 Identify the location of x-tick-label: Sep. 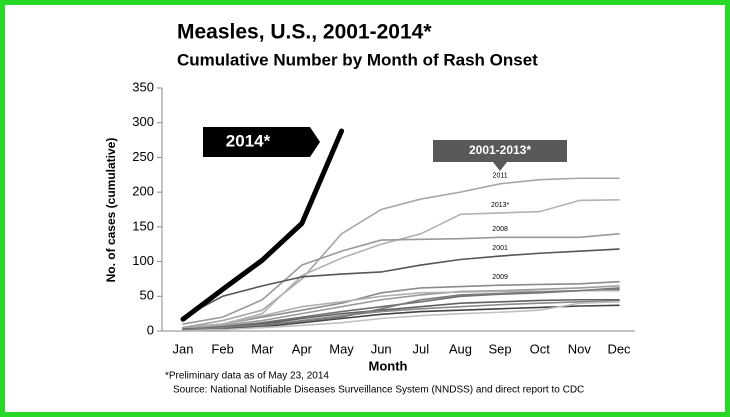
(500, 348).